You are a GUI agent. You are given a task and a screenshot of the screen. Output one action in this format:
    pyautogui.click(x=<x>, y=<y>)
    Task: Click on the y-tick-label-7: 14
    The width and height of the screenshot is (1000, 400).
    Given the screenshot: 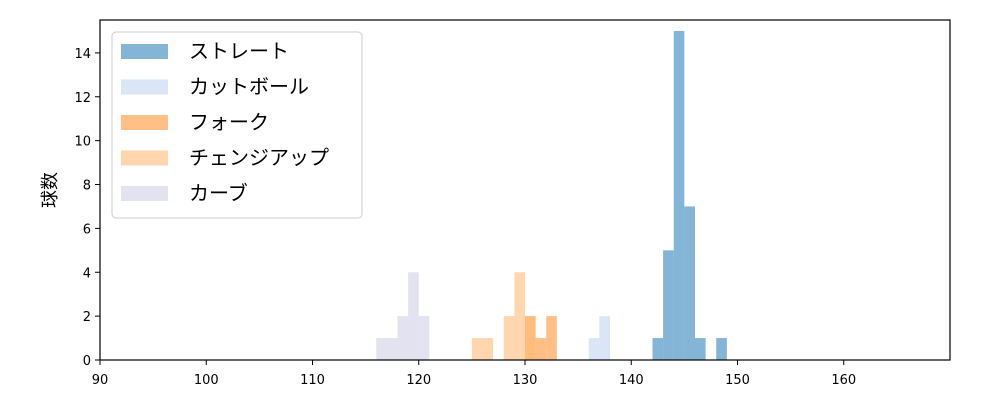 What is the action you would take?
    pyautogui.click(x=82, y=54)
    